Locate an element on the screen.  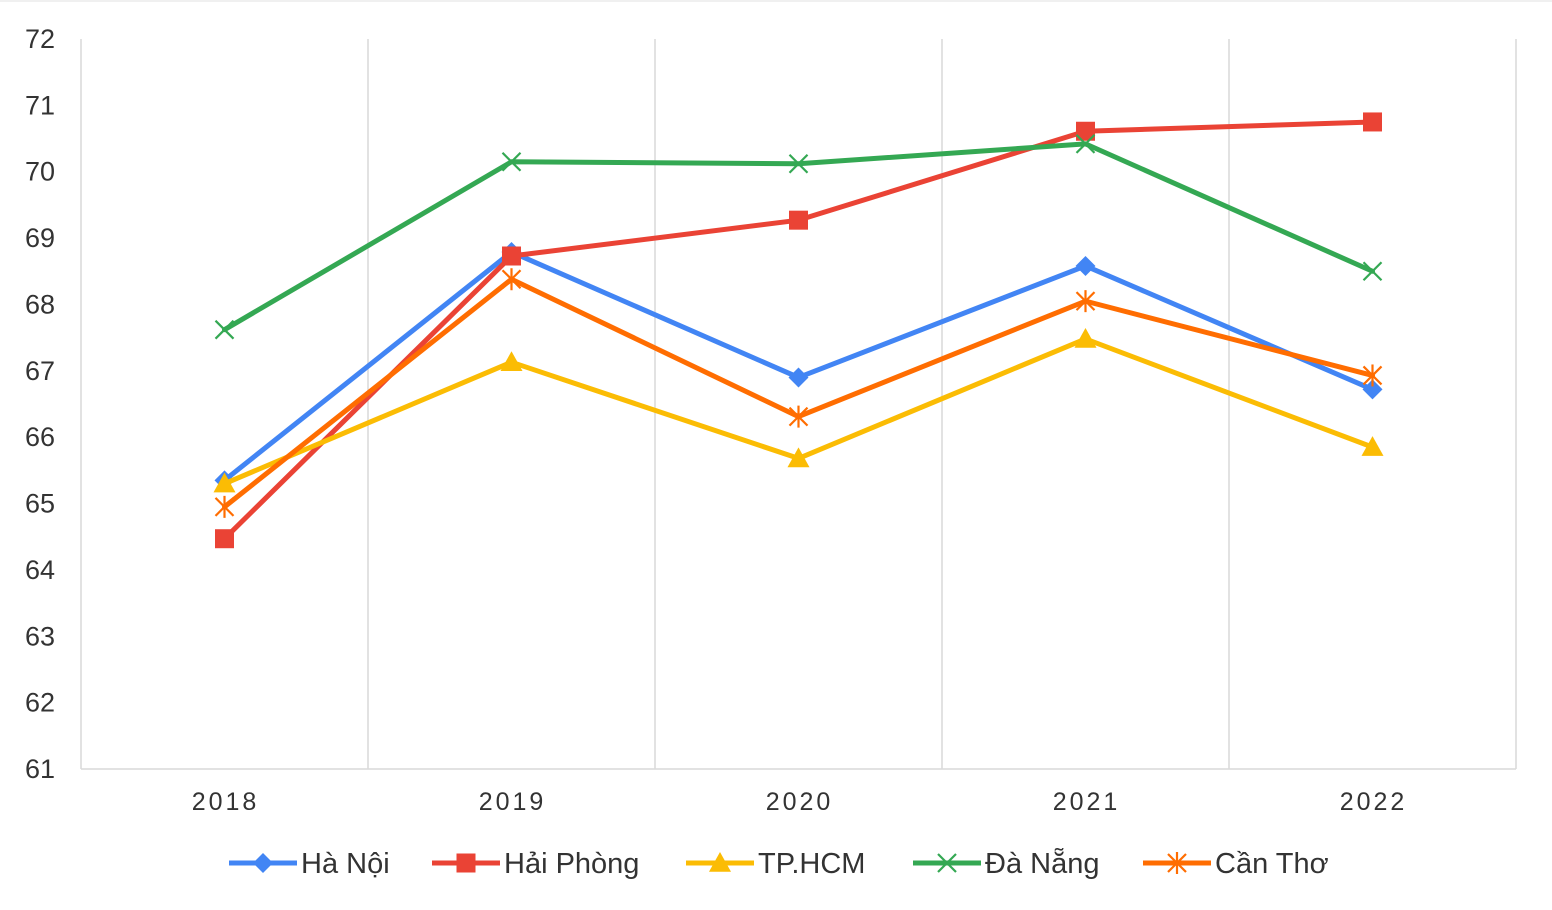
y-tick-label: 67 is located at coordinates (40, 371).